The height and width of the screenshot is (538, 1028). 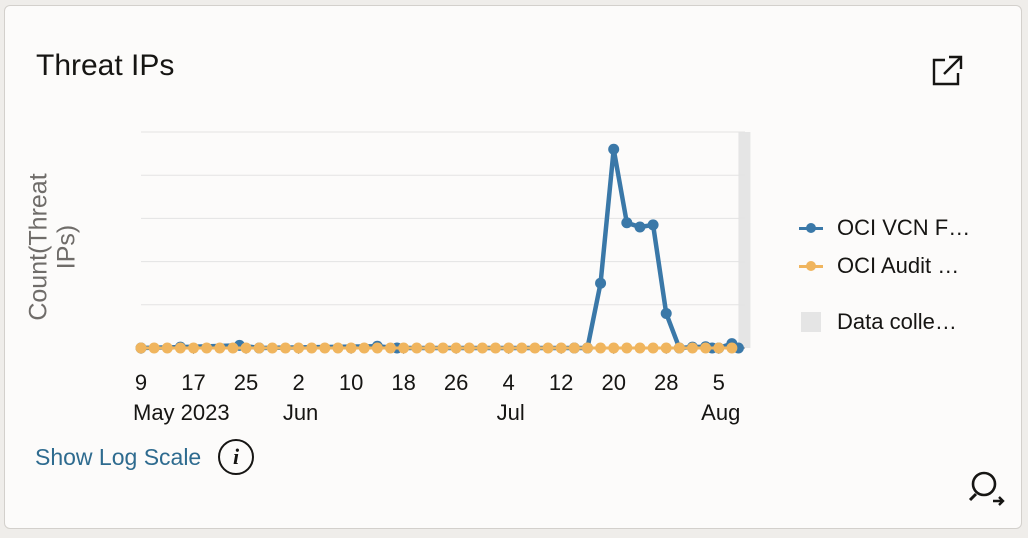 I want to click on legend-dot-audit, so click(x=811, y=266).